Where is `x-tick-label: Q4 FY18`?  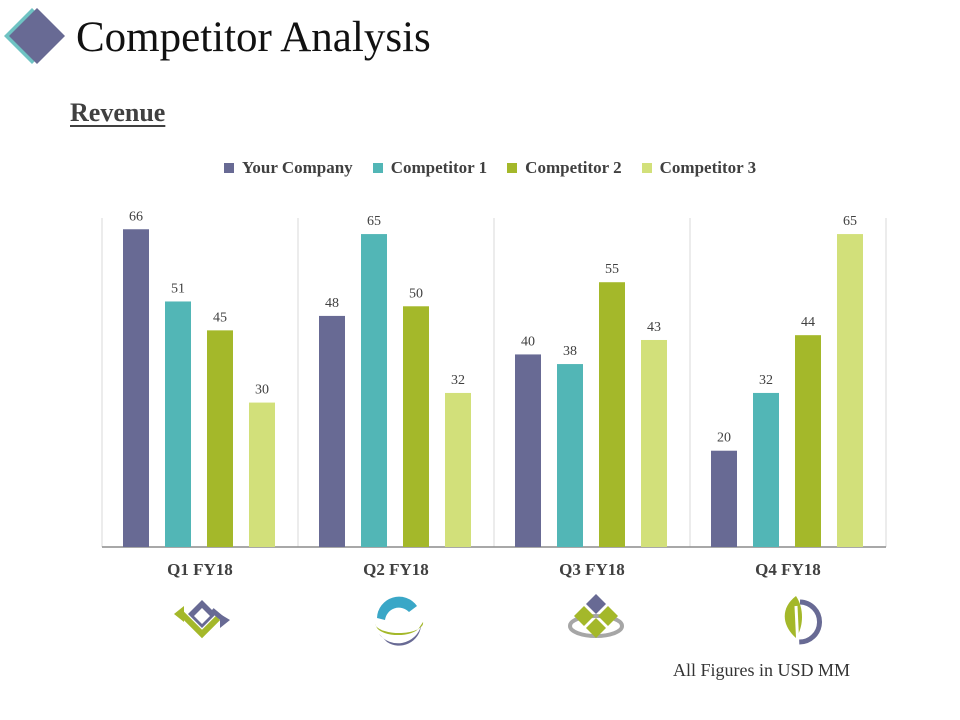 x-tick-label: Q4 FY18 is located at coordinates (788, 569).